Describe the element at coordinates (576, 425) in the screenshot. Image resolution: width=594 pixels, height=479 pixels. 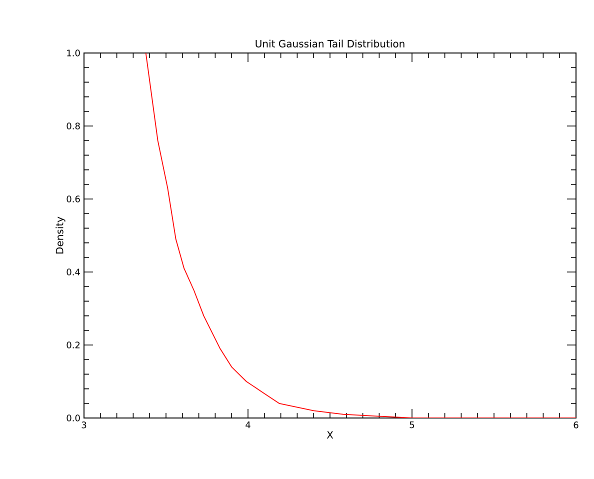
I see `x-tick-label: 6` at that location.